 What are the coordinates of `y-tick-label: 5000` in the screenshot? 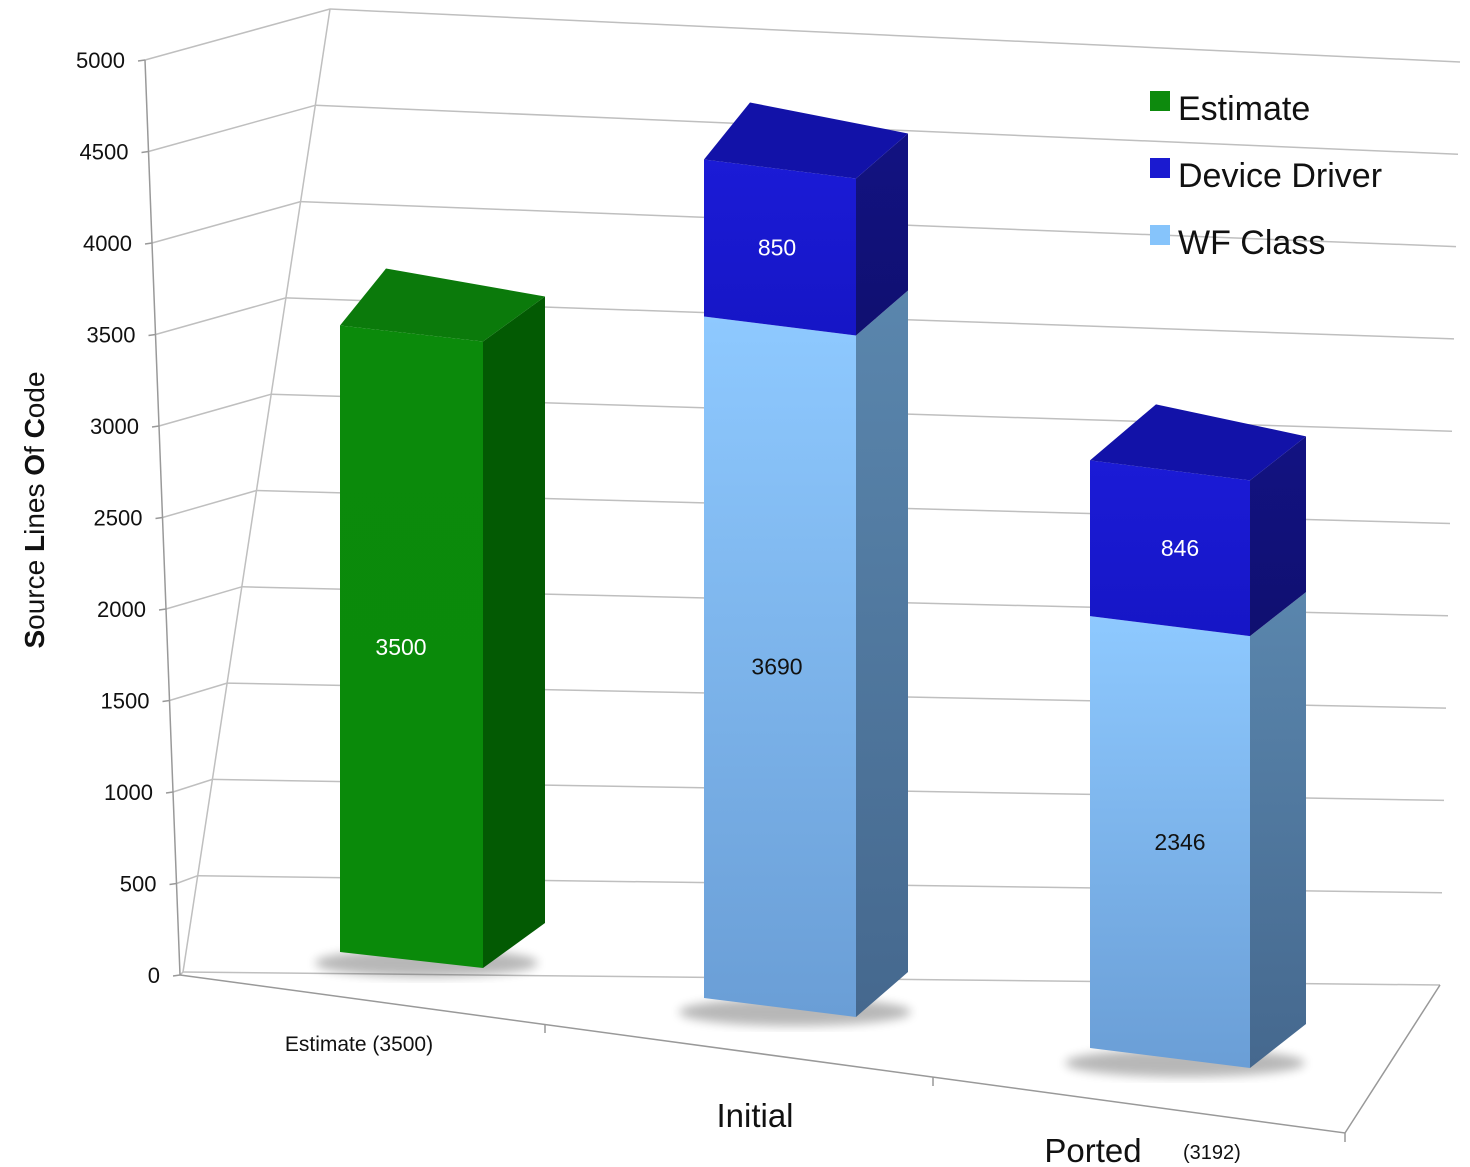 It's located at (100, 60).